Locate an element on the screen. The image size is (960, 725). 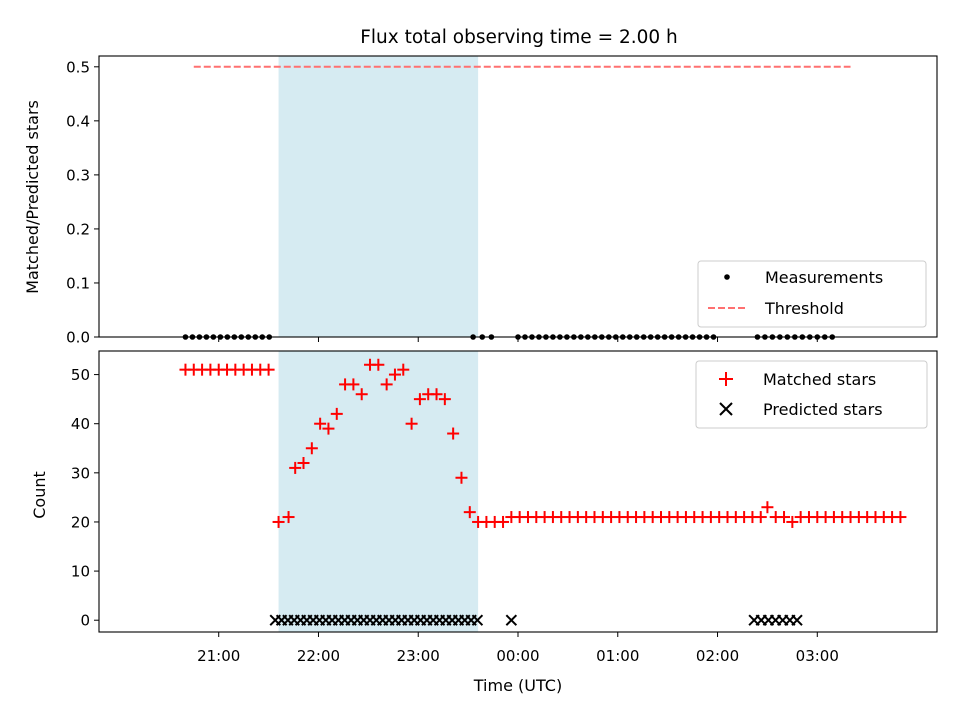
panel-bottom-shaded-region is located at coordinates (378, 491).